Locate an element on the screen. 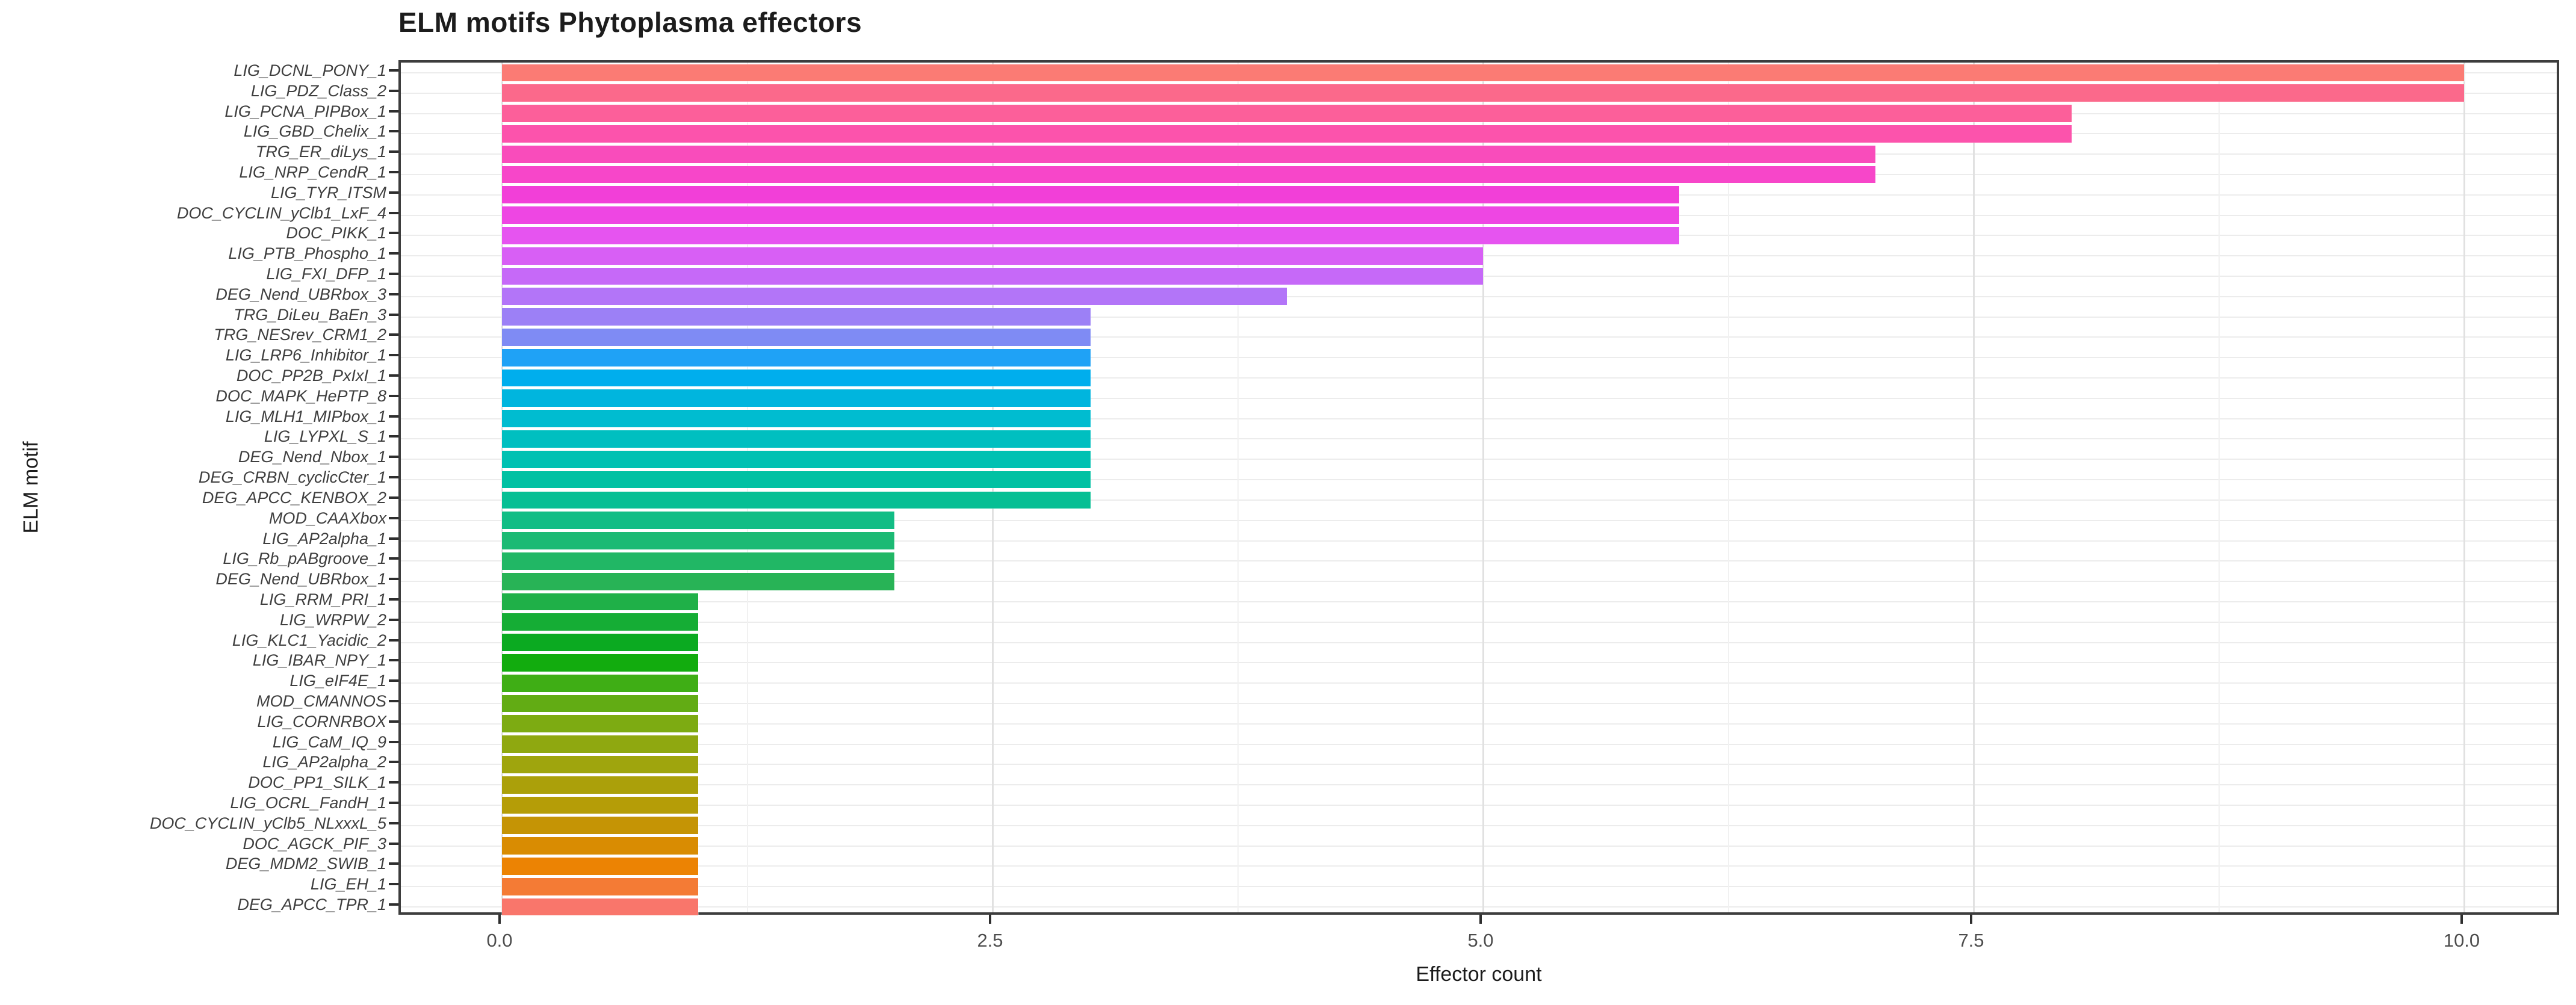  y-tick-label: LIG_EH_1 is located at coordinates (348, 885).